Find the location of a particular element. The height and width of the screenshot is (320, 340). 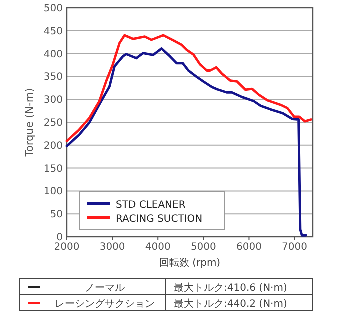

y-tick-label: 350 is located at coordinates (53, 78).